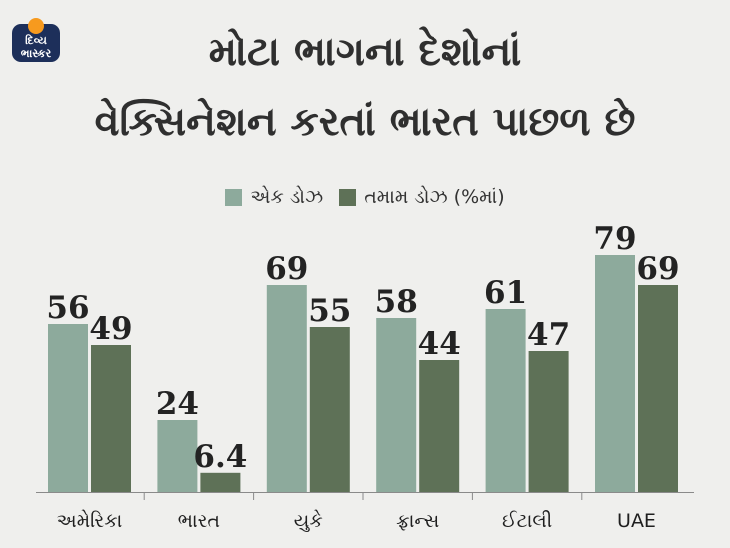  Describe the element at coordinates (505, 293) in the screenshot. I see `data-label-series-1-4: 61` at that location.